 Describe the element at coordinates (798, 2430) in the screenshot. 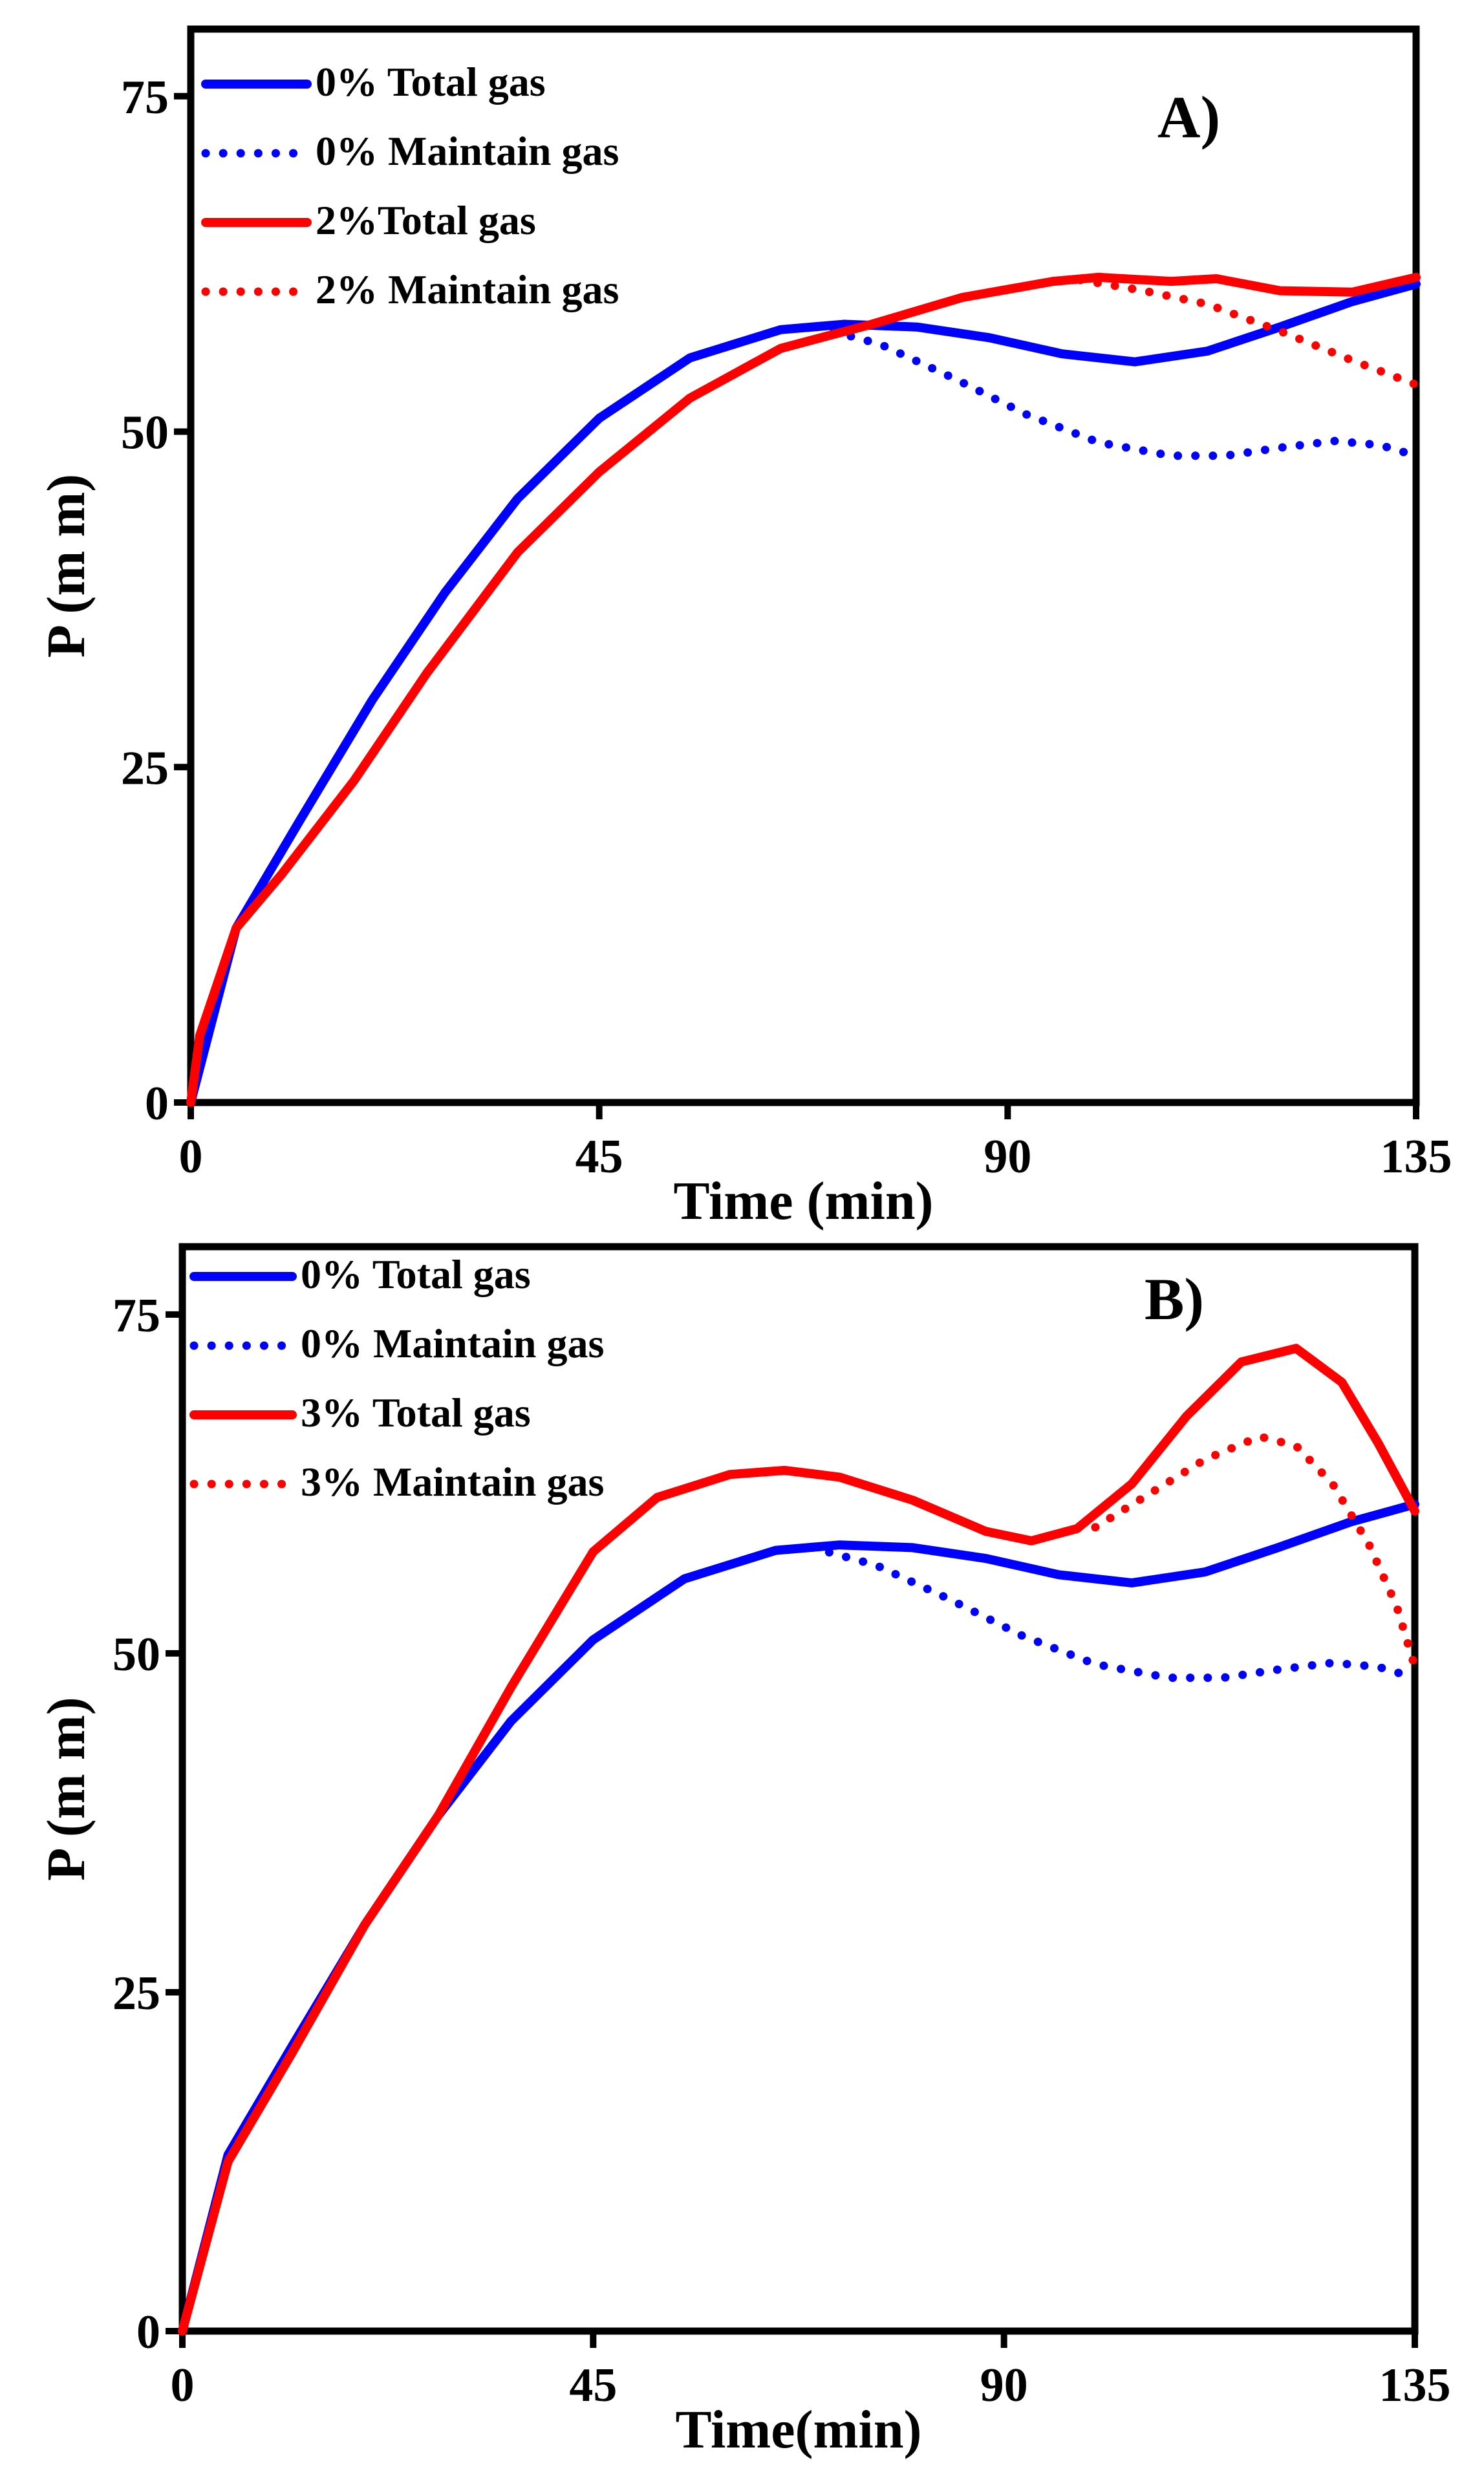

I see `x-axis-label: Time(min)` at that location.